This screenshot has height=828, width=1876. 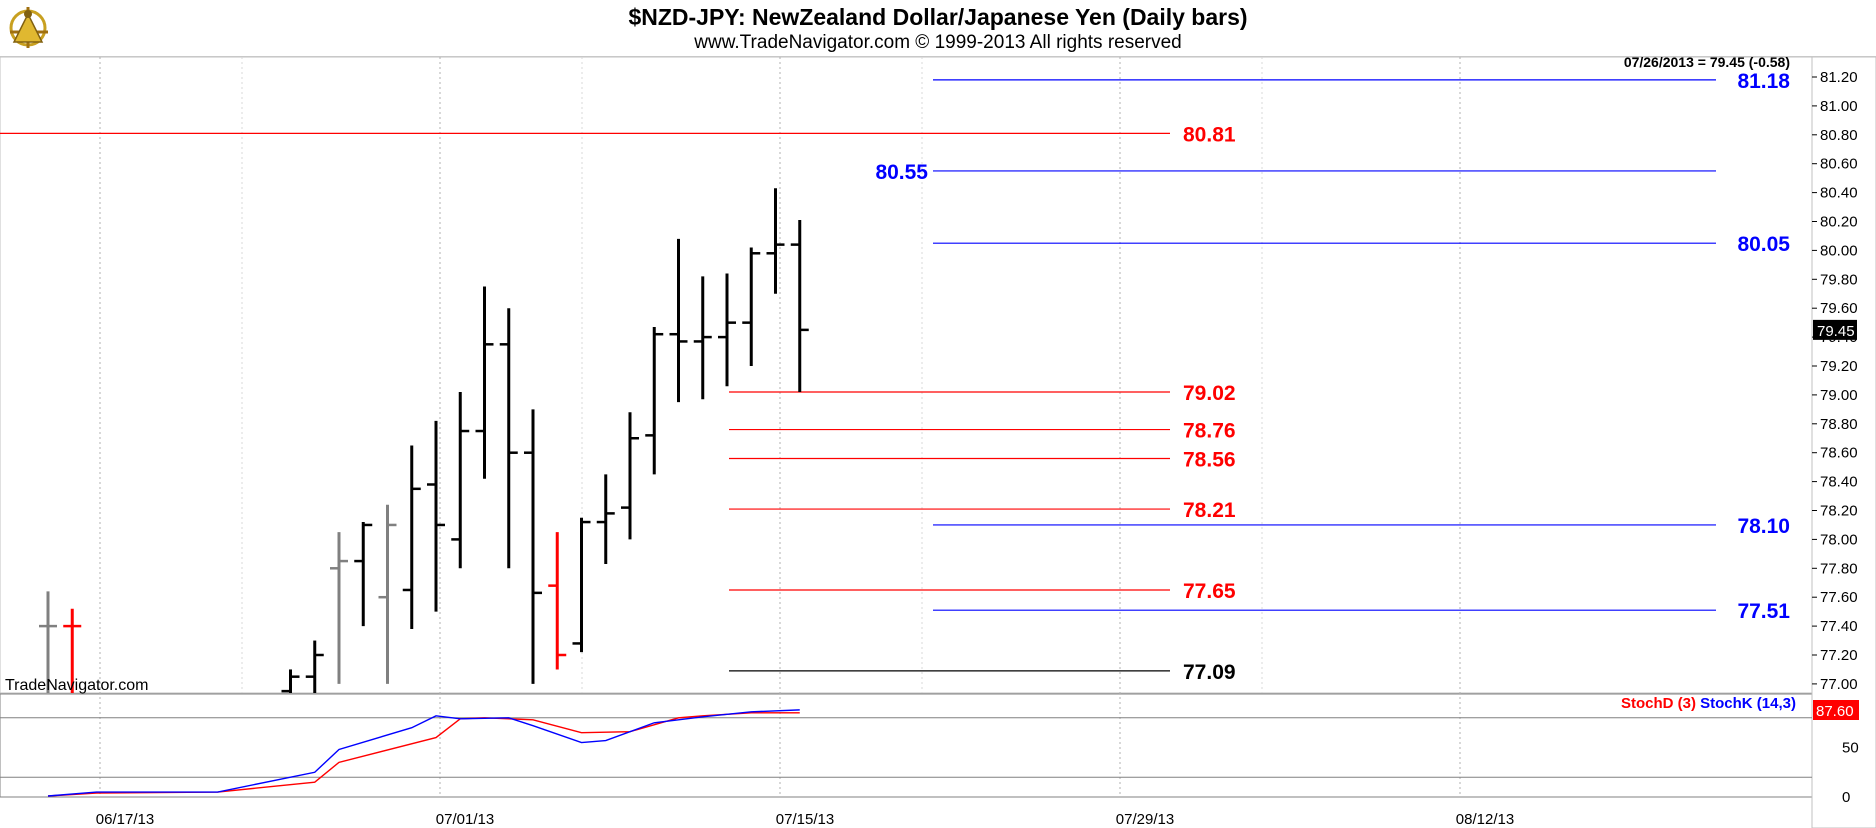 What do you see at coordinates (29, 28) in the screenshot?
I see `sextant-logo-icon` at bounding box center [29, 28].